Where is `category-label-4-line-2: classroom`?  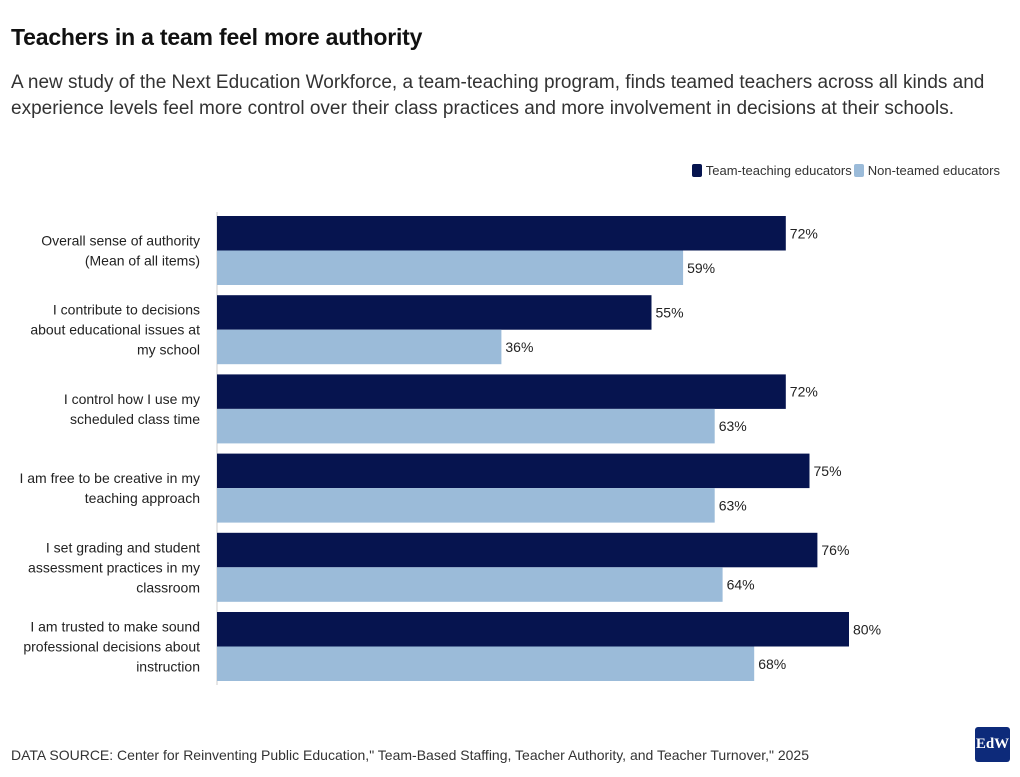
category-label-4-line-2: classroom is located at coordinates (168, 587).